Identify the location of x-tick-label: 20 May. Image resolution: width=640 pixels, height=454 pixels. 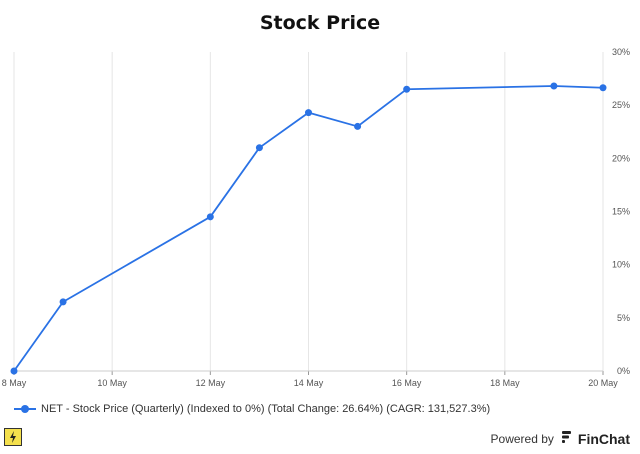
(603, 383).